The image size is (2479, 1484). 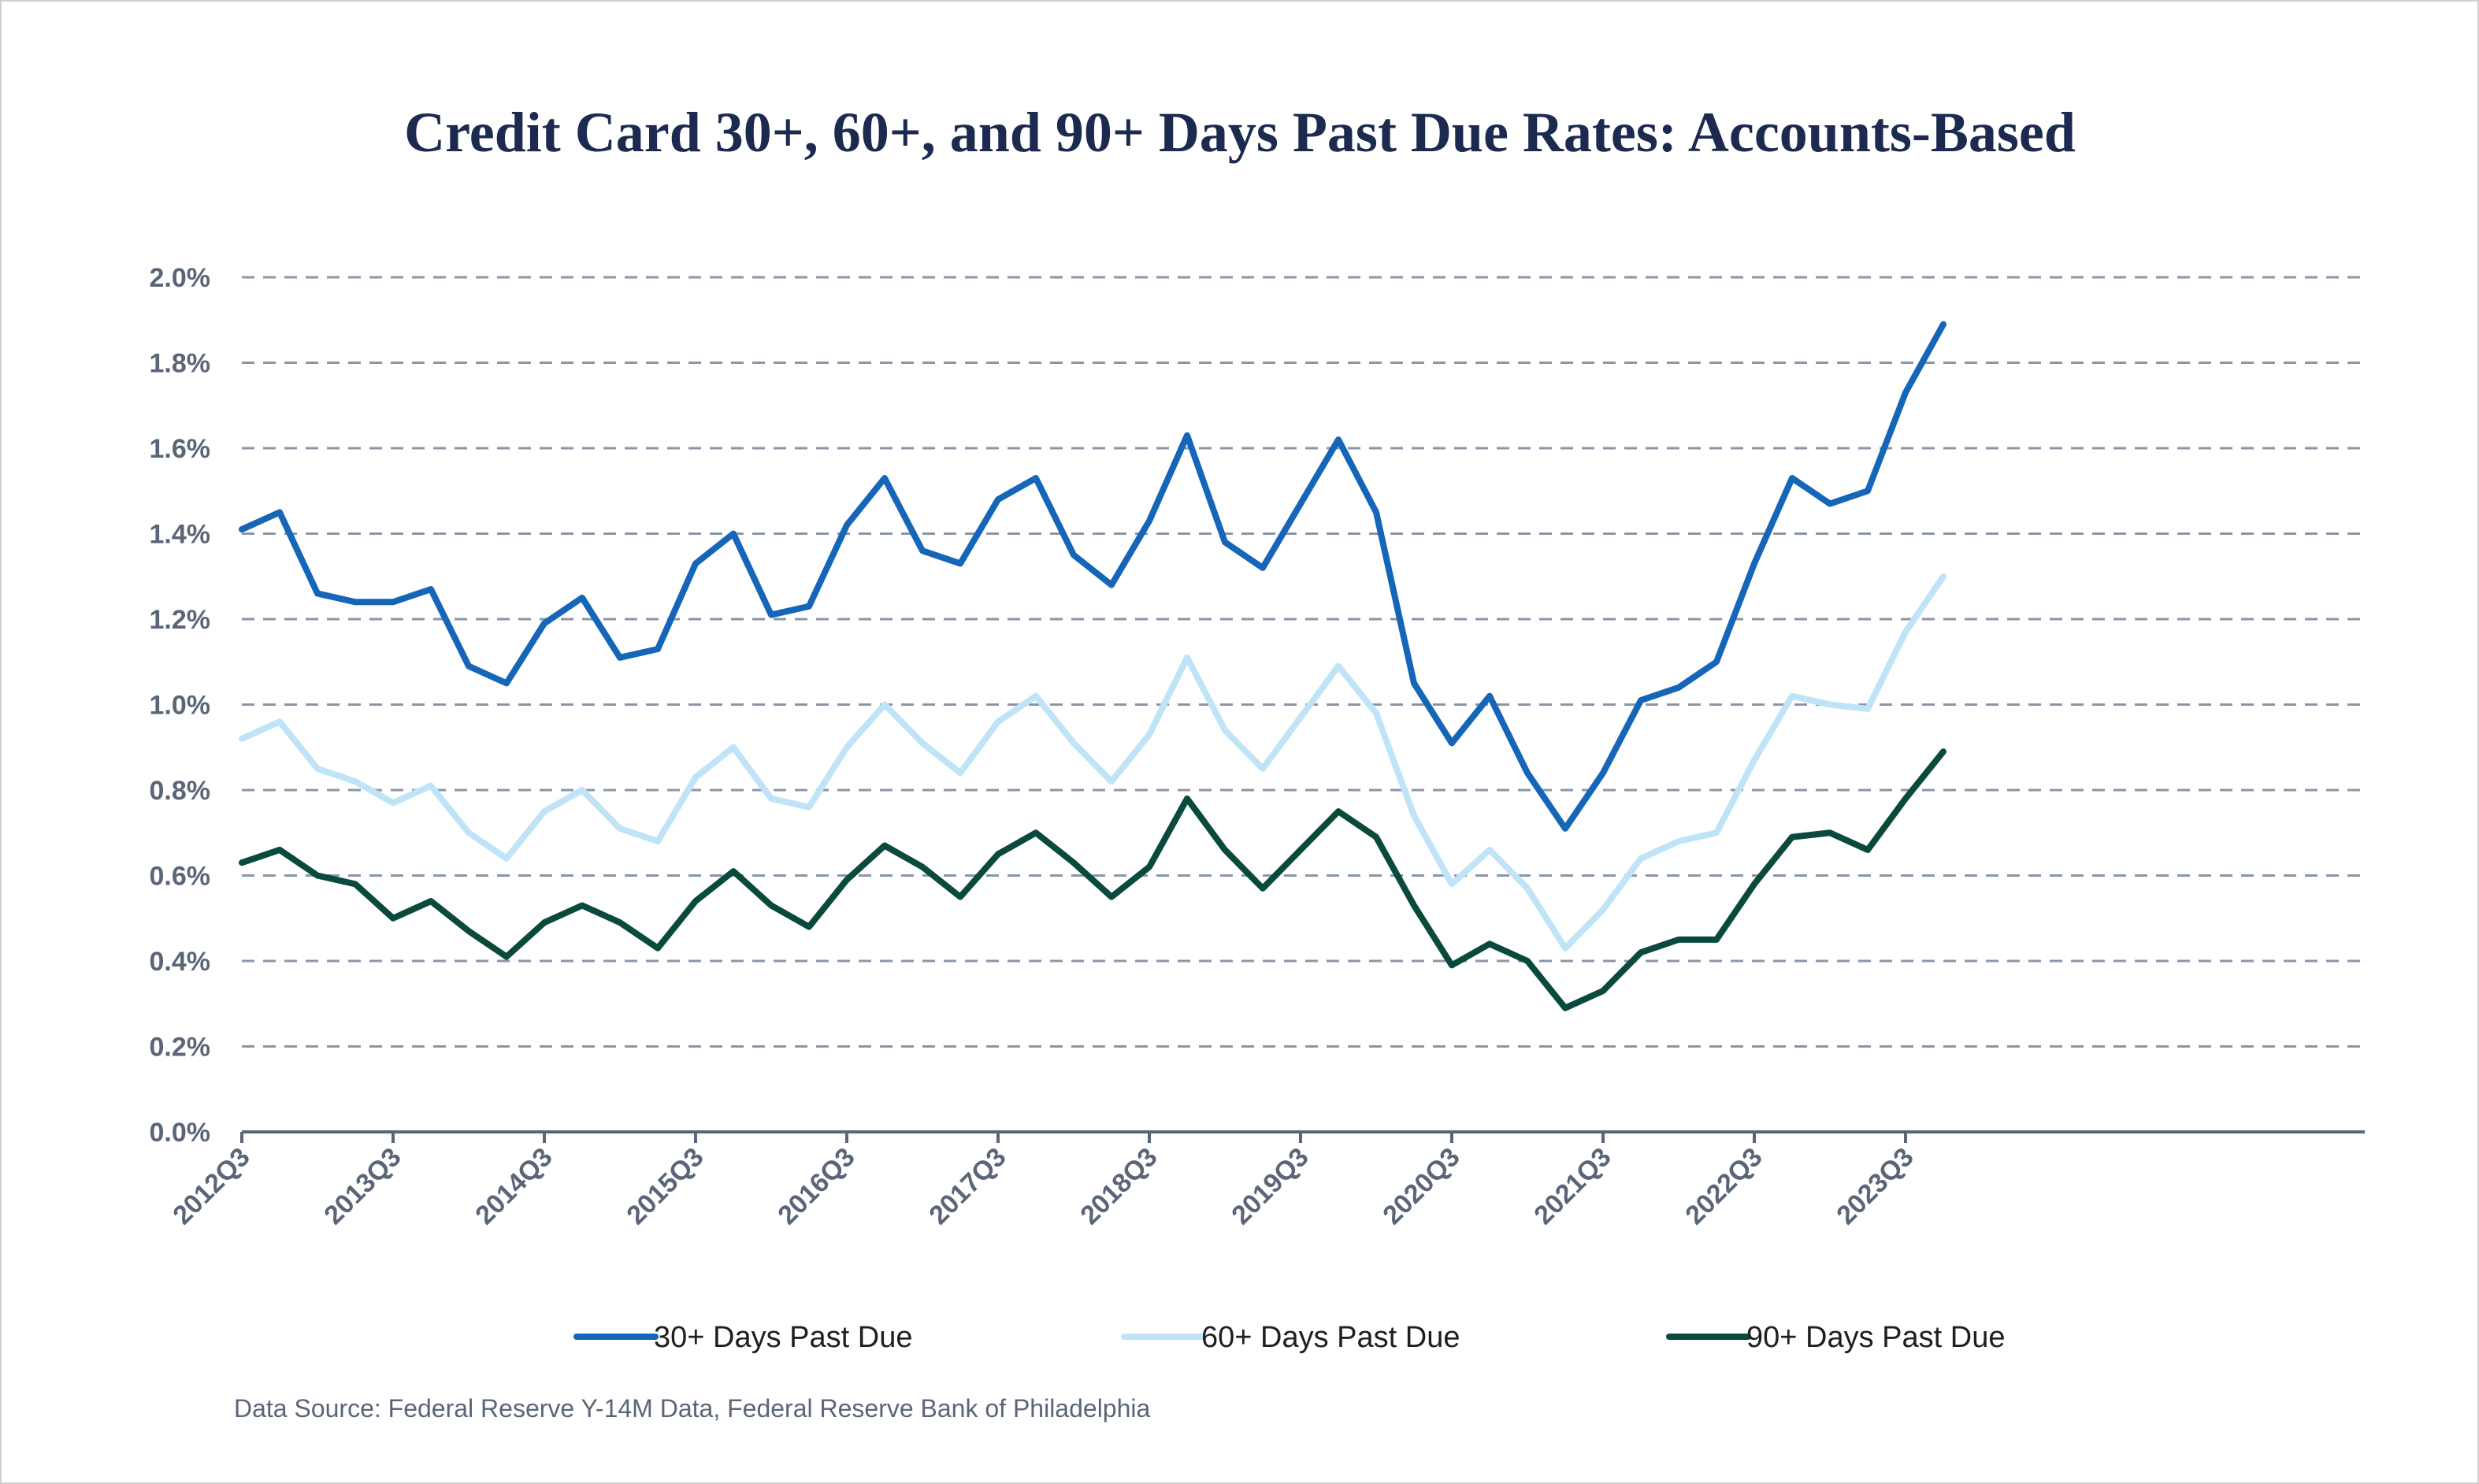 I want to click on x-tick-label: 2023Q3, so click(x=1875, y=1186).